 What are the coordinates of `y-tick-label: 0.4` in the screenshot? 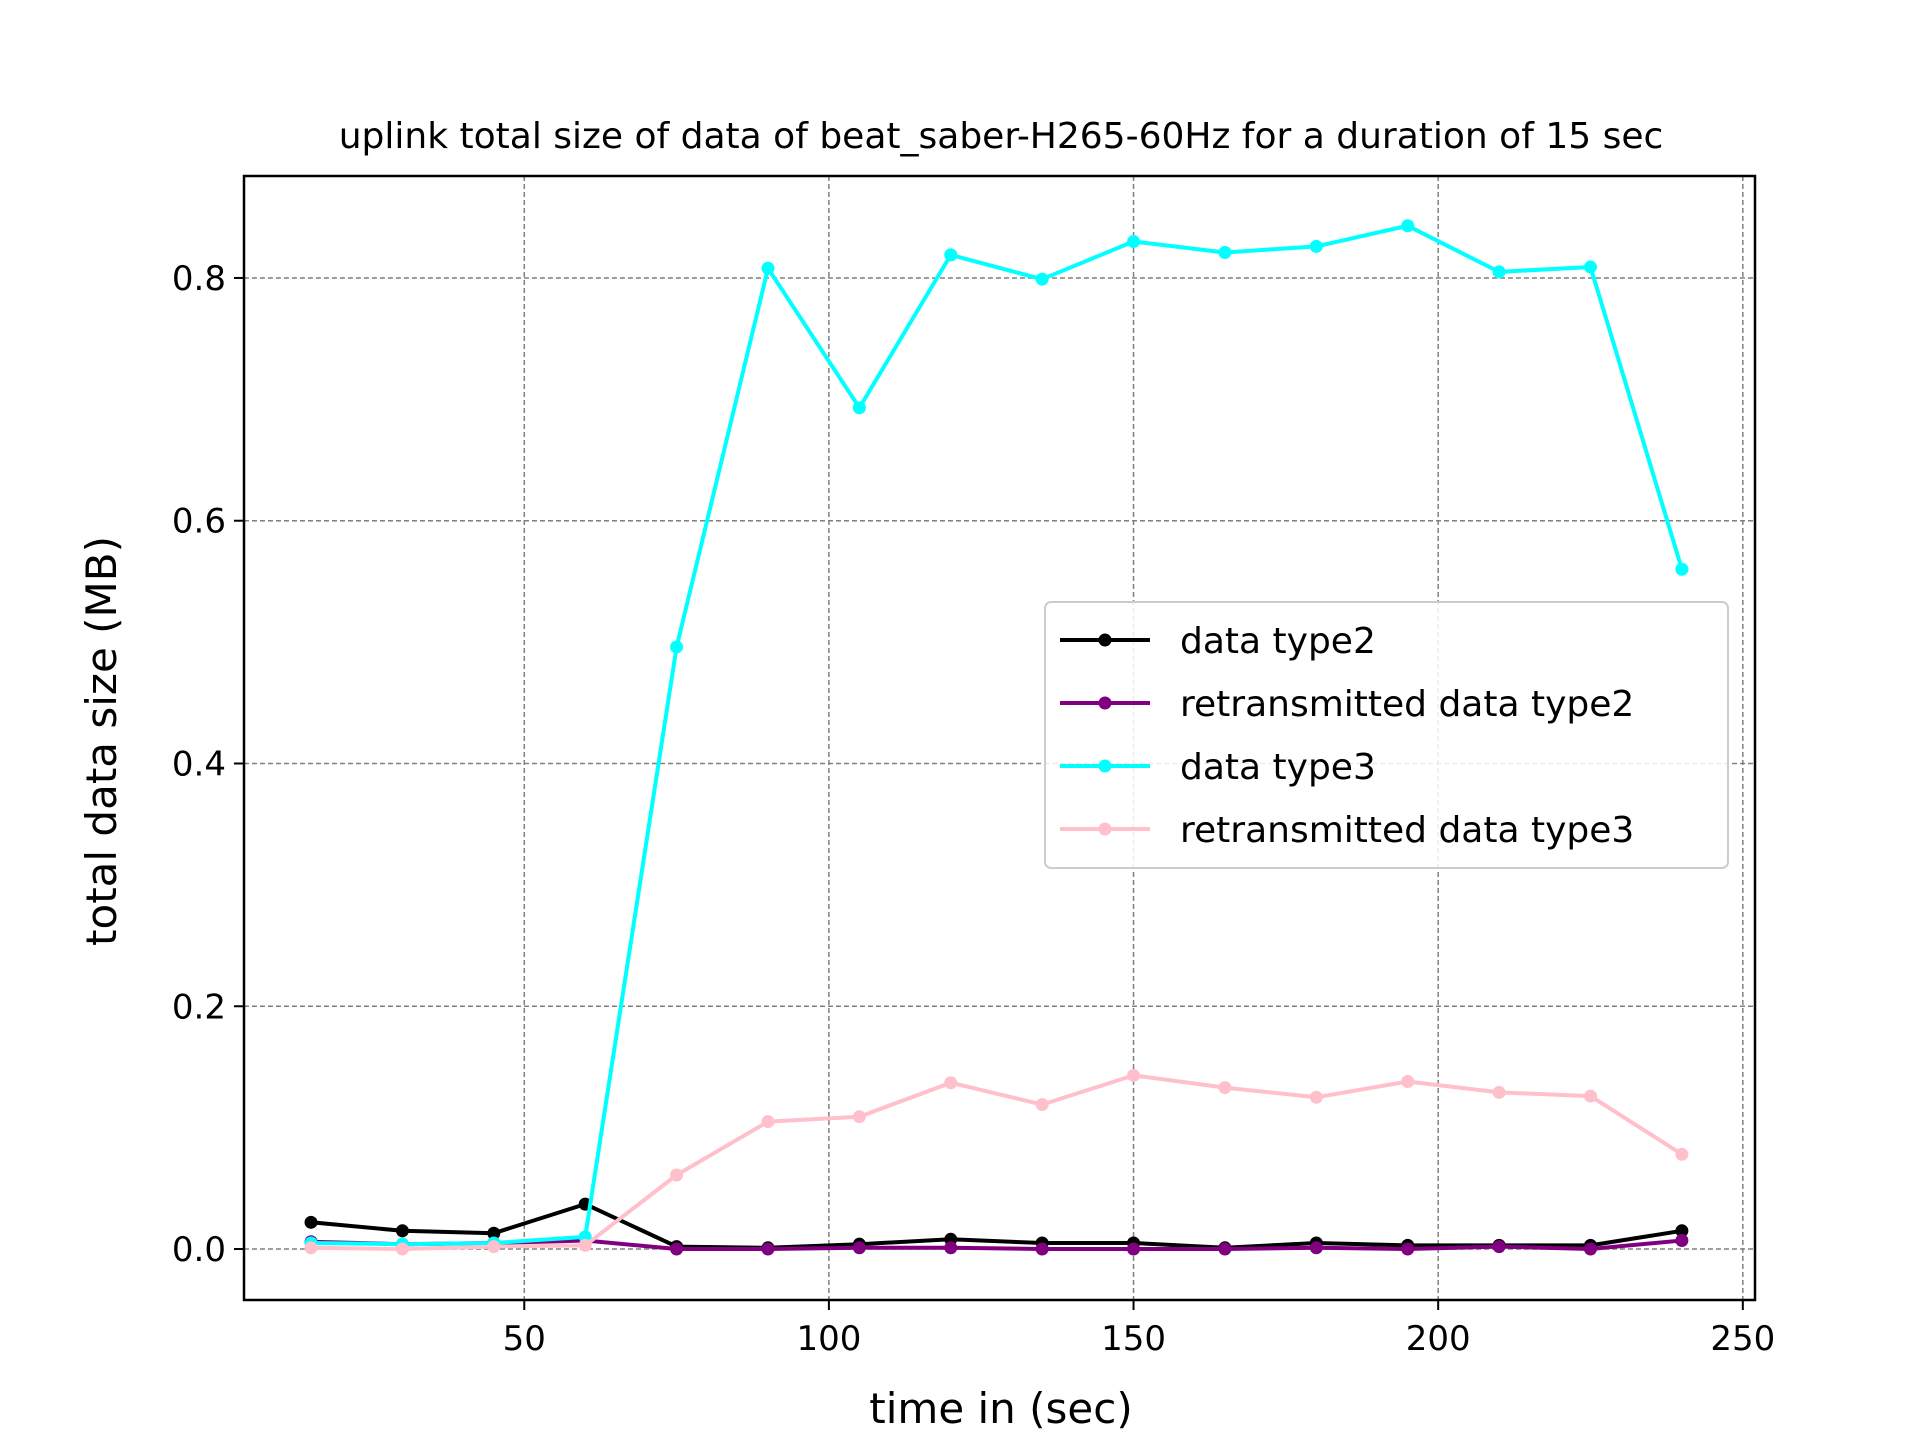 It's located at (199, 764).